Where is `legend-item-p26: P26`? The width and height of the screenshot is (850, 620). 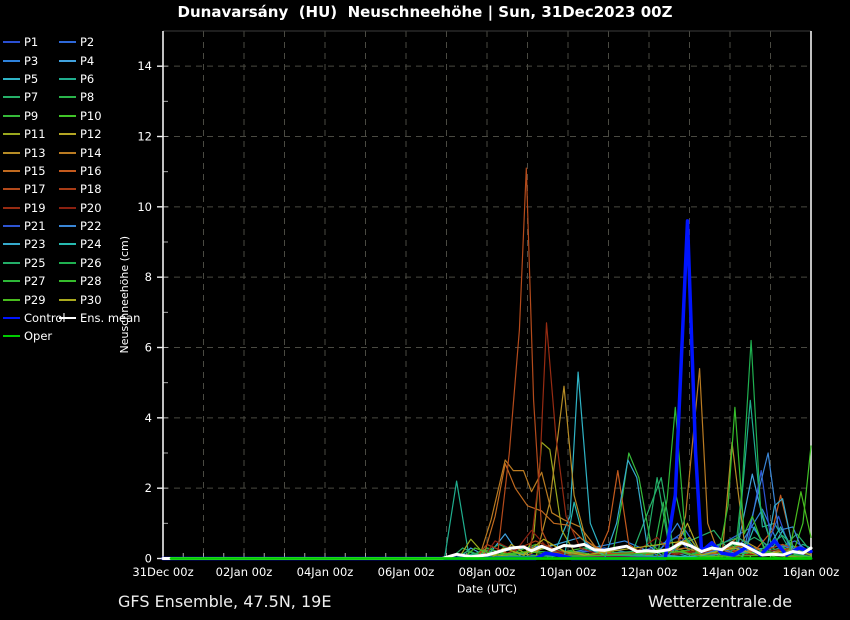
legend-item-p26: P26 is located at coordinates (99, 263).